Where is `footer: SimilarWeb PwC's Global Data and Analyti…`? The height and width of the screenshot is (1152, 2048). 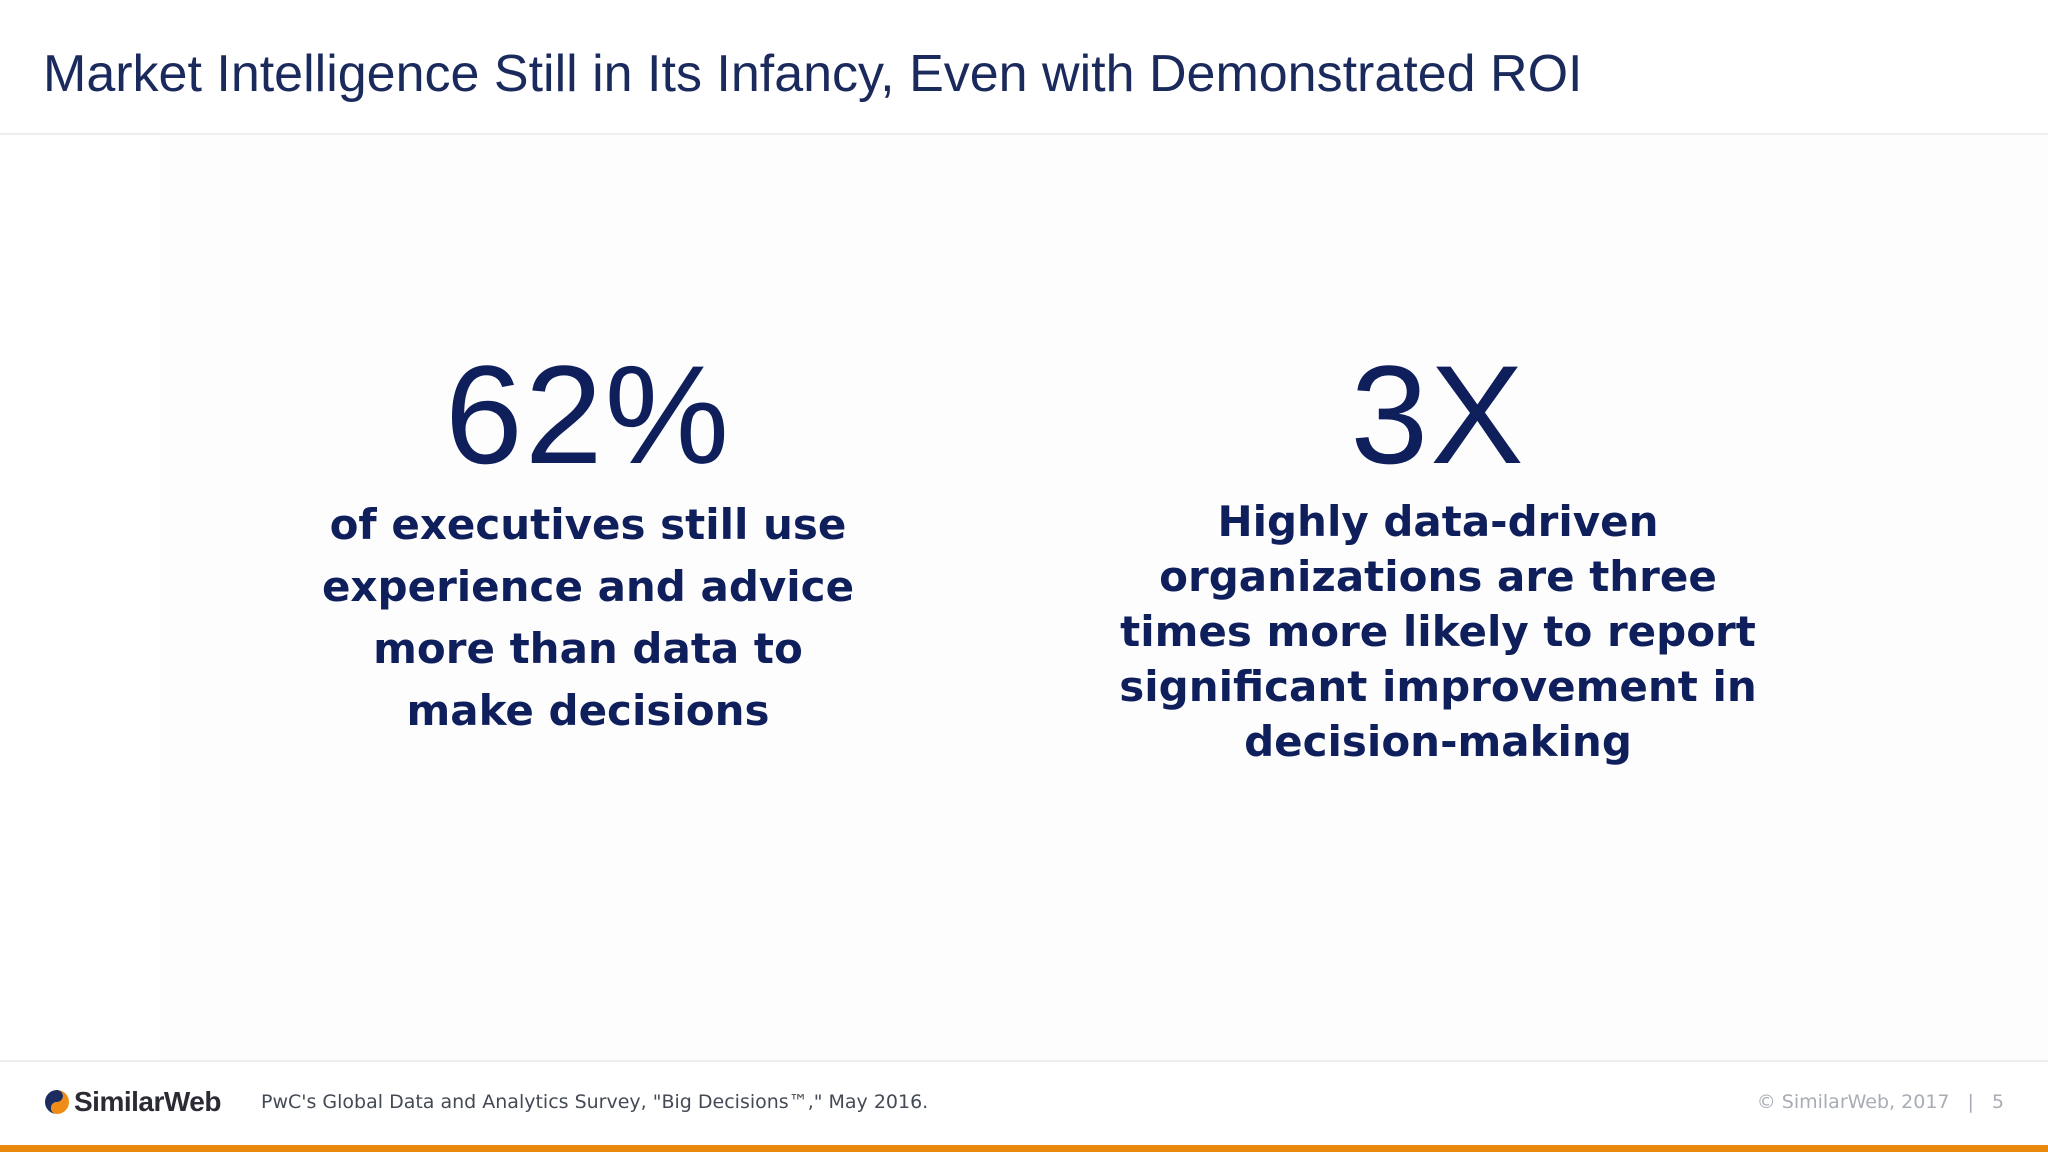 footer: SimilarWeb PwC's Global Data and Analyti… is located at coordinates (1024, 1103).